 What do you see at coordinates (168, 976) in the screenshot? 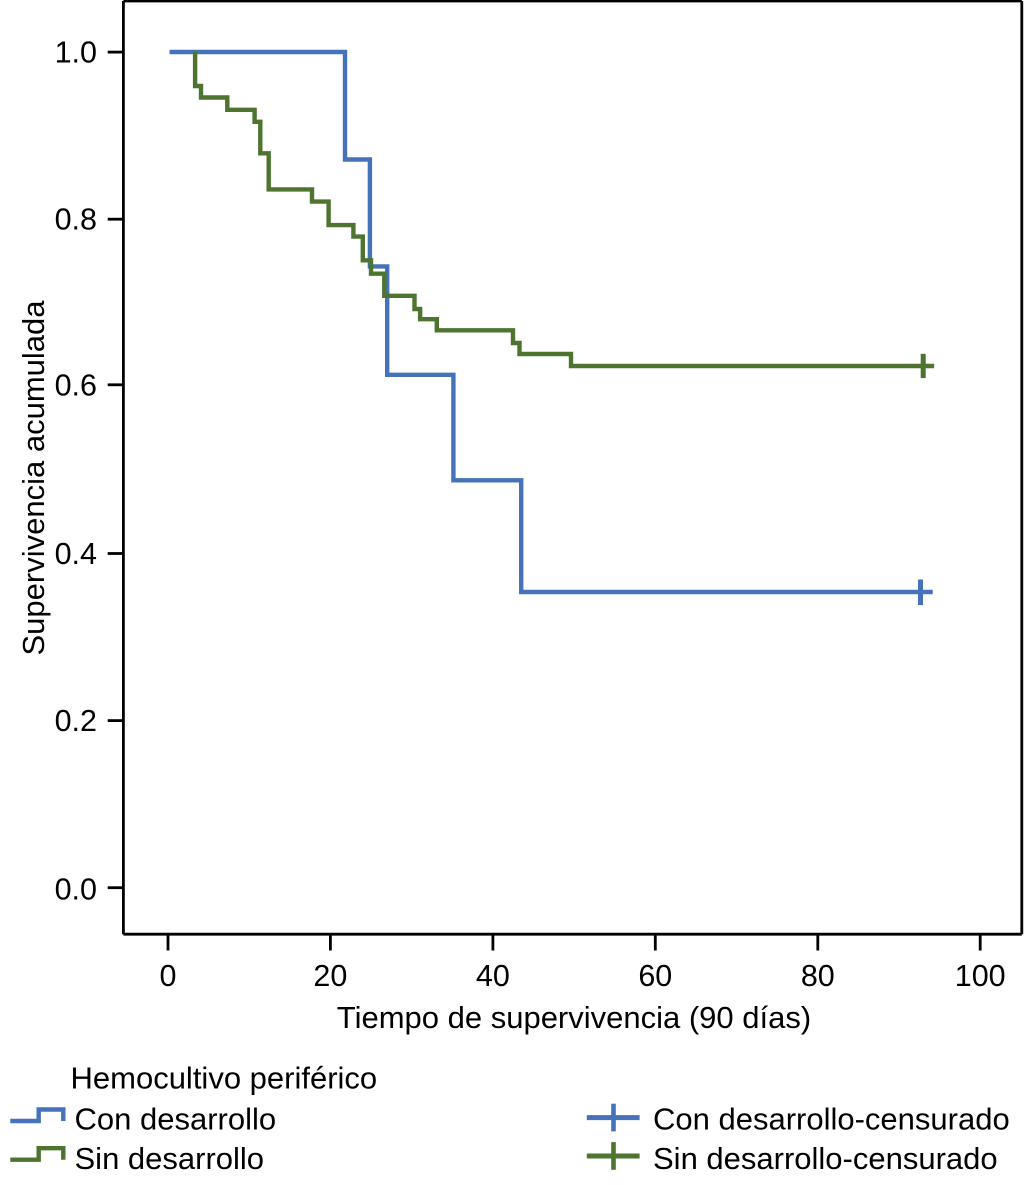
I see `svg-text: 0` at bounding box center [168, 976].